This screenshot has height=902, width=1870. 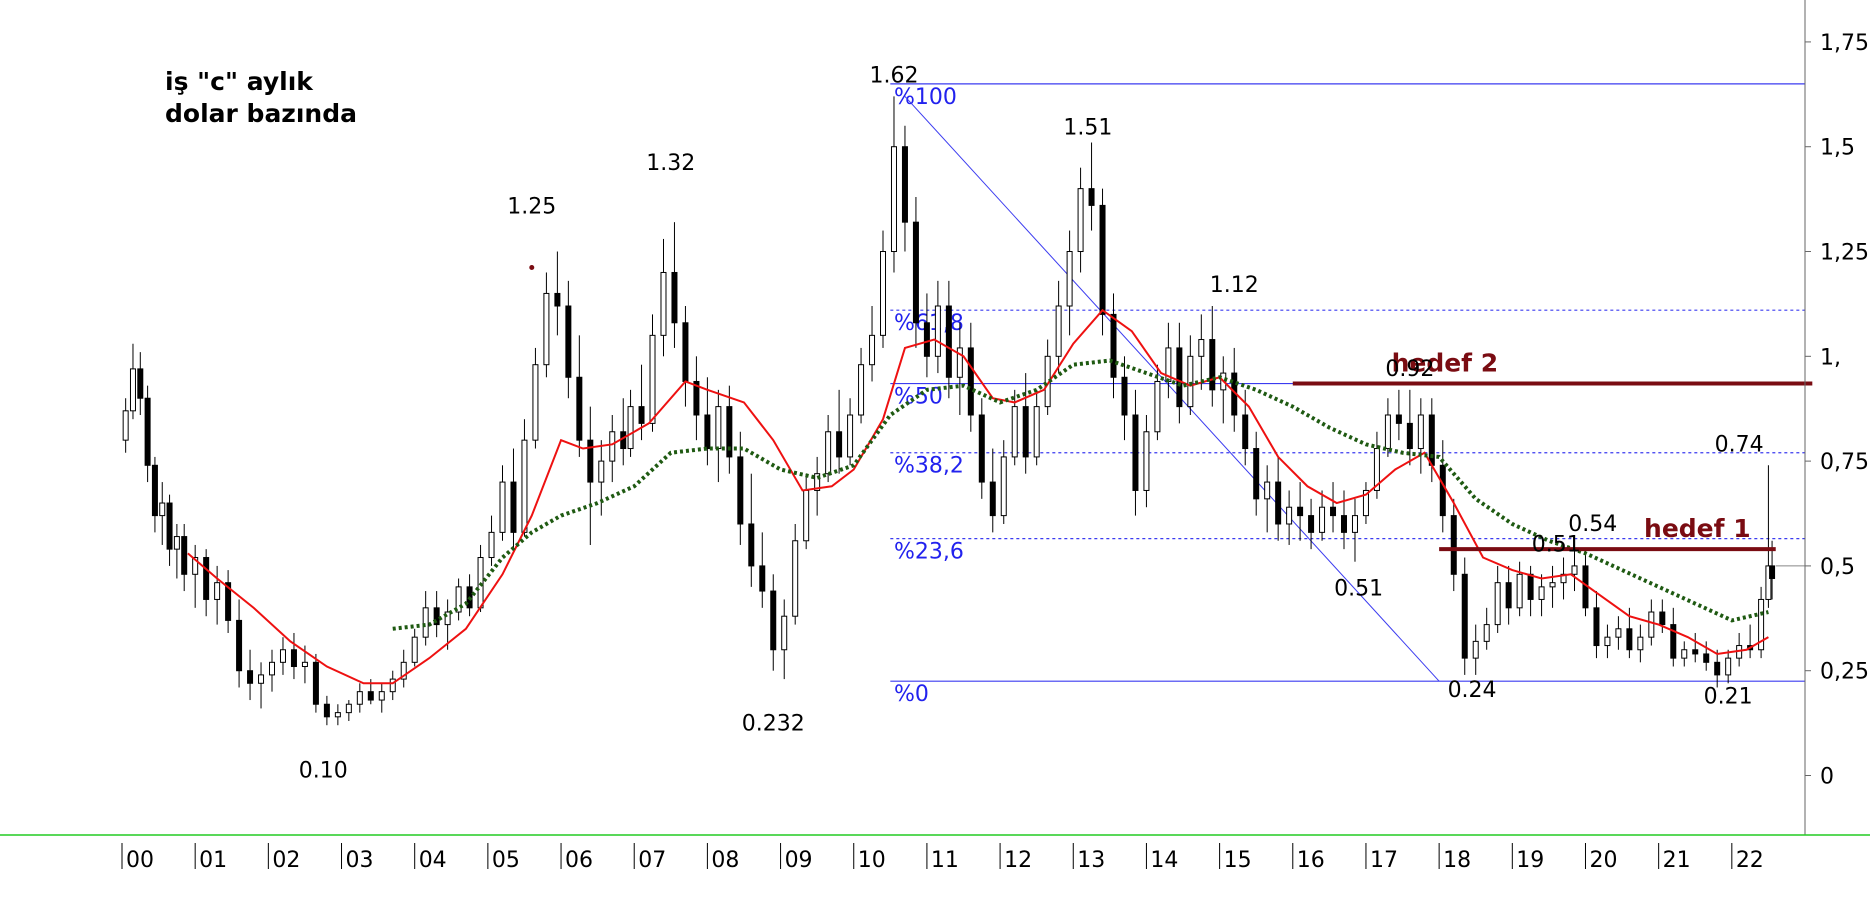 What do you see at coordinates (893, 75) in the screenshot?
I see `price-annotation: 1.62` at bounding box center [893, 75].